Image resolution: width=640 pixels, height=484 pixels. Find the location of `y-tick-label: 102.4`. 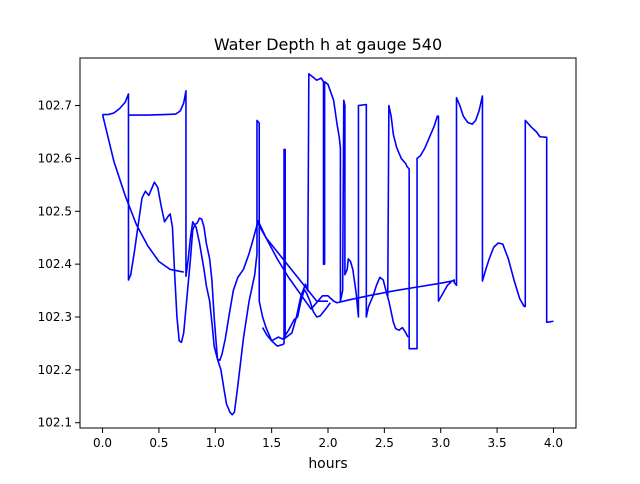

y-tick-label: 102.4 is located at coordinates (55, 264).